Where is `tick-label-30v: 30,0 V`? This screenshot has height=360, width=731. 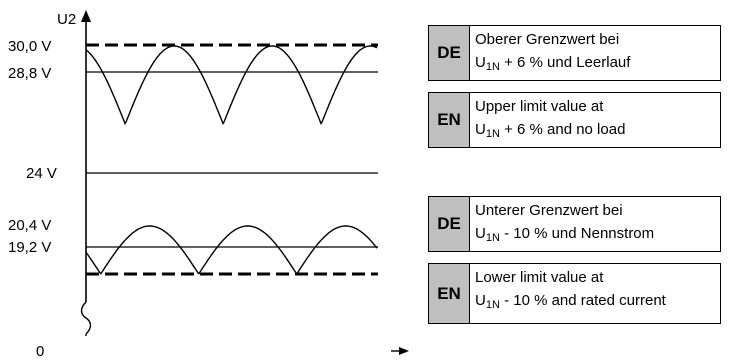
tick-label-30v: 30,0 V is located at coordinates (29, 46).